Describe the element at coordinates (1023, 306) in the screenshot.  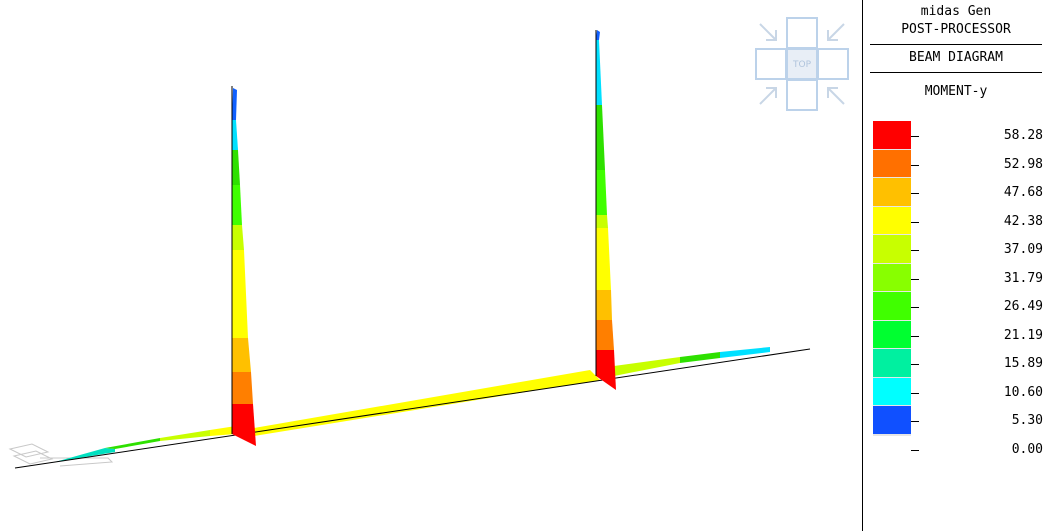
I see `legend-value: 26.49` at that location.